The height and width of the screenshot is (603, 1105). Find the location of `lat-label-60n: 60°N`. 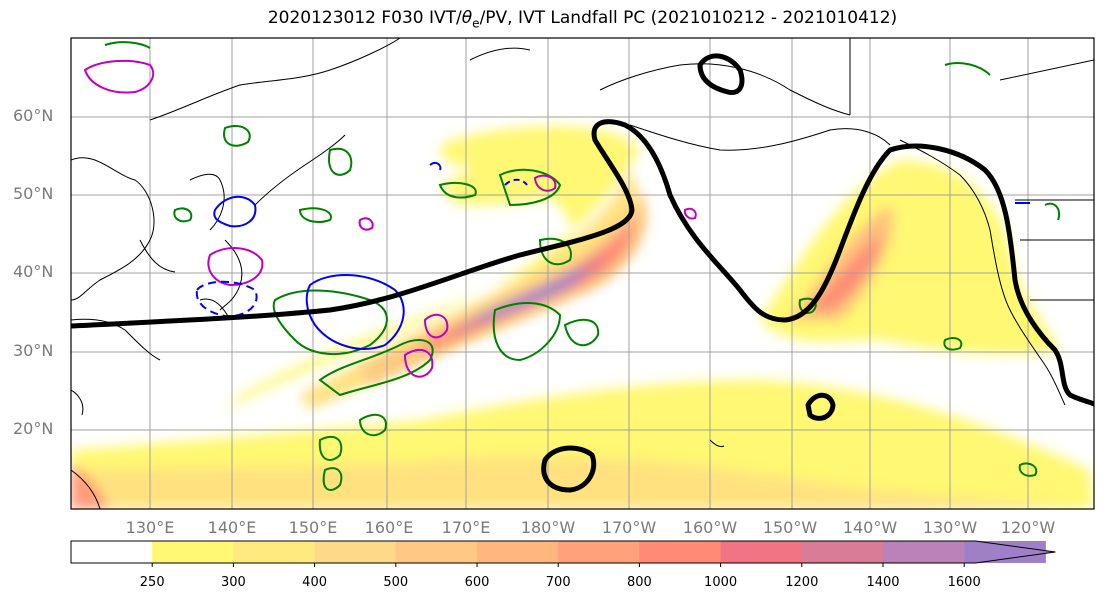

lat-label-60n: 60°N is located at coordinates (33, 115).